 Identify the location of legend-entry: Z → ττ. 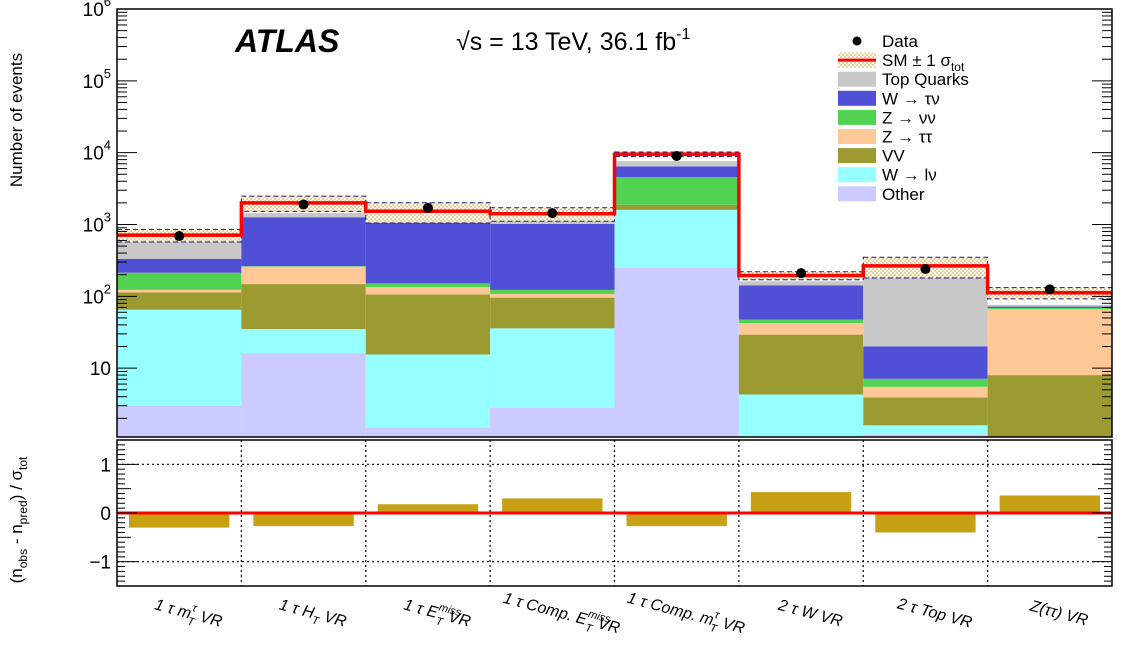
(885, 137).